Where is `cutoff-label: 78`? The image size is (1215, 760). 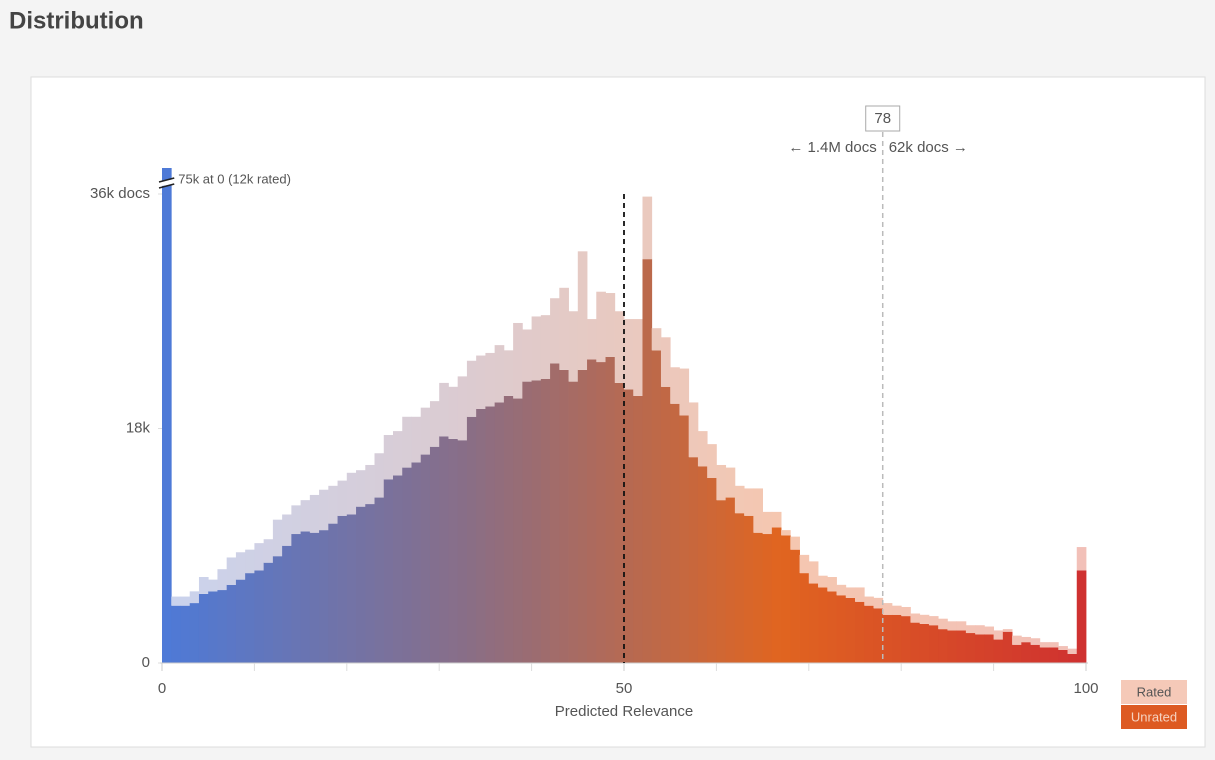 cutoff-label: 78 is located at coordinates (882, 118).